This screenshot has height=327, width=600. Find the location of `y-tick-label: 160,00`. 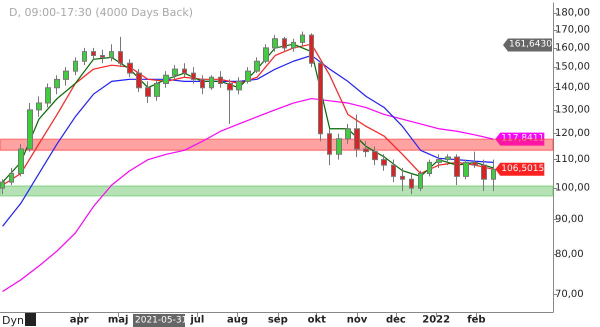

y-tick-label: 160,00 is located at coordinates (572, 48).